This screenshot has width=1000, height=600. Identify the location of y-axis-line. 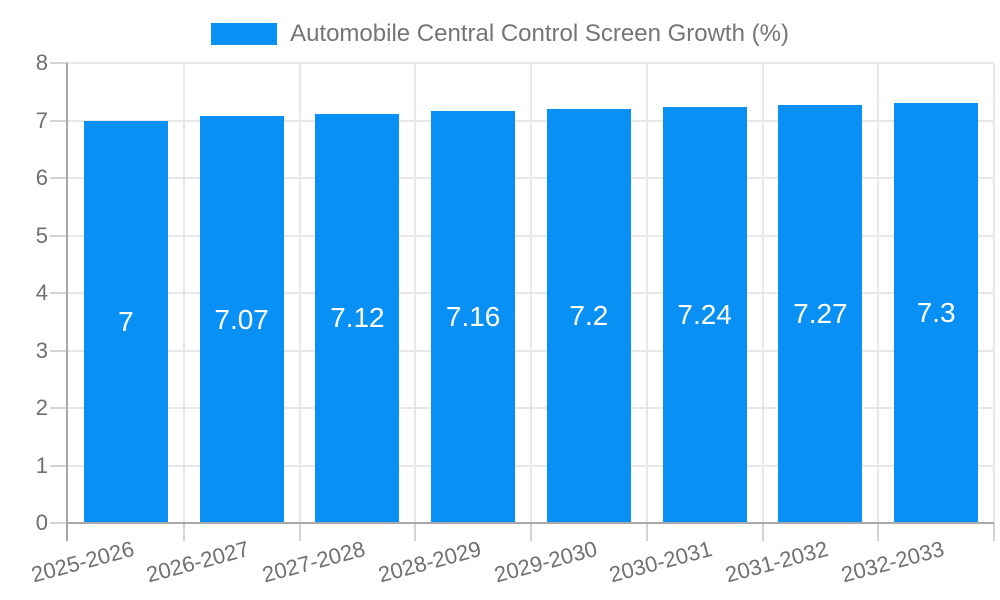
(67, 302).